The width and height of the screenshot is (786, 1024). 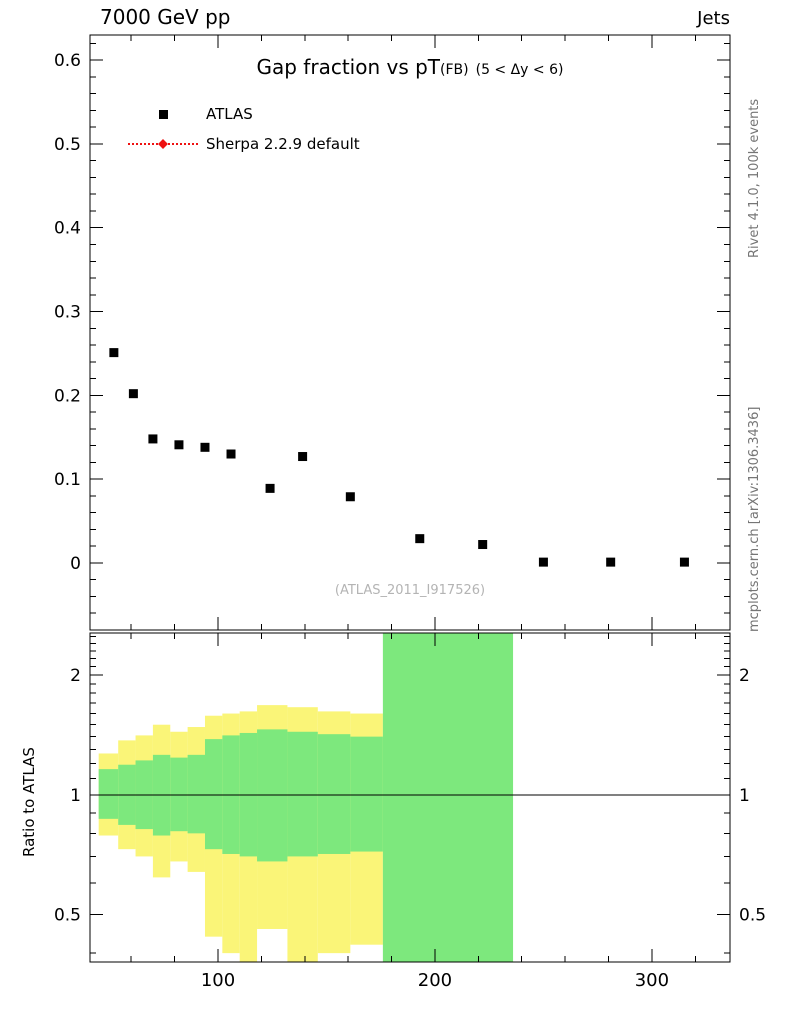 I want to click on legend-item-atlas: ATLAS, so click(x=244, y=114).